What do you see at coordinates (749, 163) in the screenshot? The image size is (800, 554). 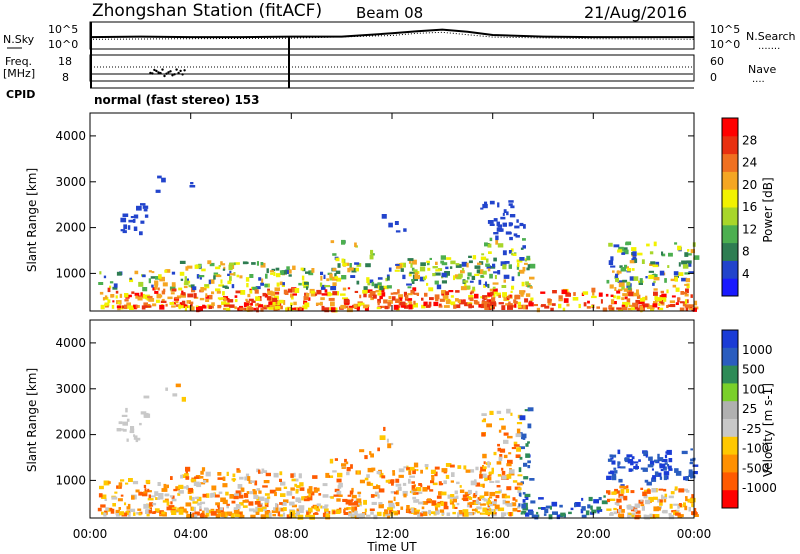 I see `colorbar-tick-label: 24` at bounding box center [749, 163].